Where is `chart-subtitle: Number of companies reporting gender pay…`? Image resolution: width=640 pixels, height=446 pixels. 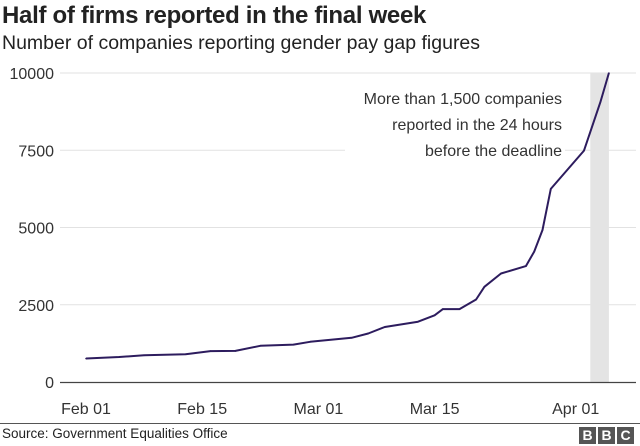 chart-subtitle: Number of companies reporting gender pay… is located at coordinates (241, 43).